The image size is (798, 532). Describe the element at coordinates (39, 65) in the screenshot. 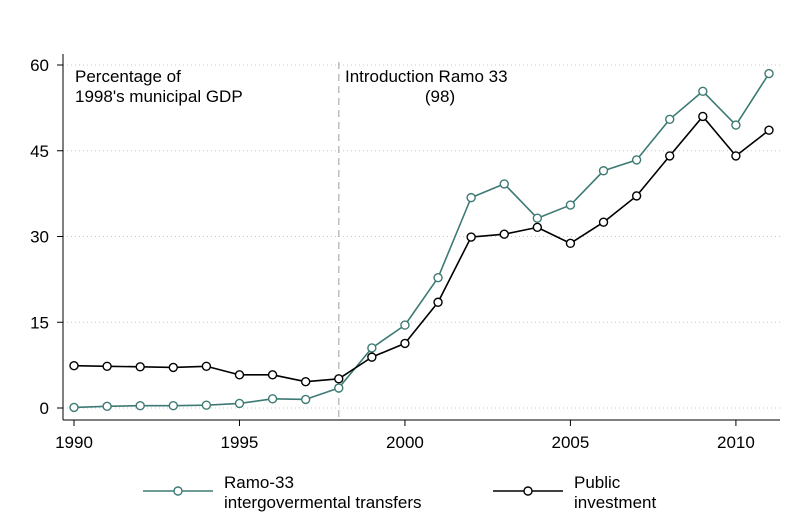

I see `y-tick-label-60: 60` at that location.